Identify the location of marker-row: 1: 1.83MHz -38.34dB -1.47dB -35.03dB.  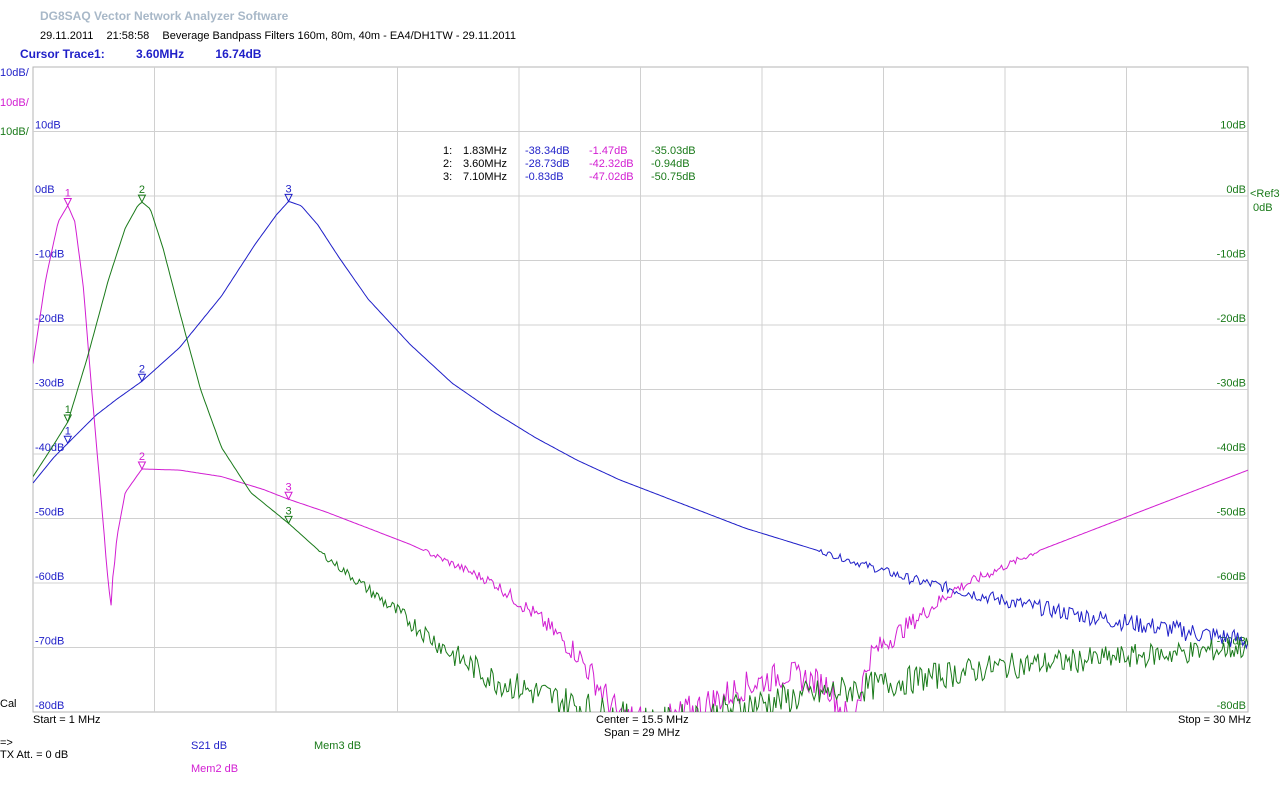
(577, 151).